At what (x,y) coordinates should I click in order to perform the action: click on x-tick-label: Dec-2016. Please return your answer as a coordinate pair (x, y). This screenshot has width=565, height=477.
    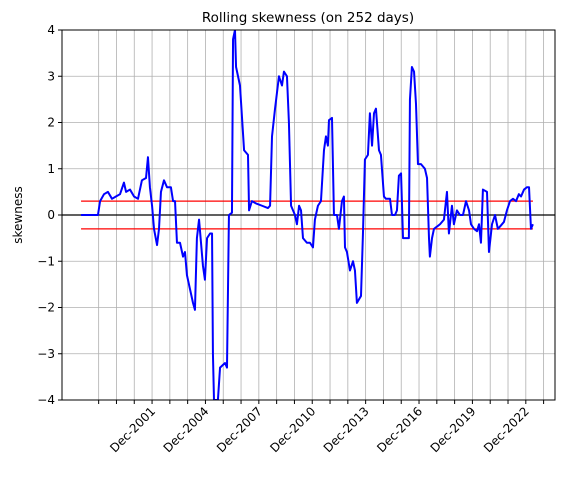
    Looking at the image, I should click on (399, 429).